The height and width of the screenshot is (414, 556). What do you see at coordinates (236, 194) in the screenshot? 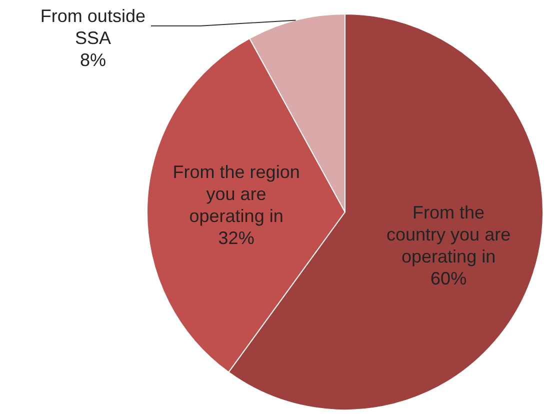
I see `slice-label: From the region you are operating in` at bounding box center [236, 194].